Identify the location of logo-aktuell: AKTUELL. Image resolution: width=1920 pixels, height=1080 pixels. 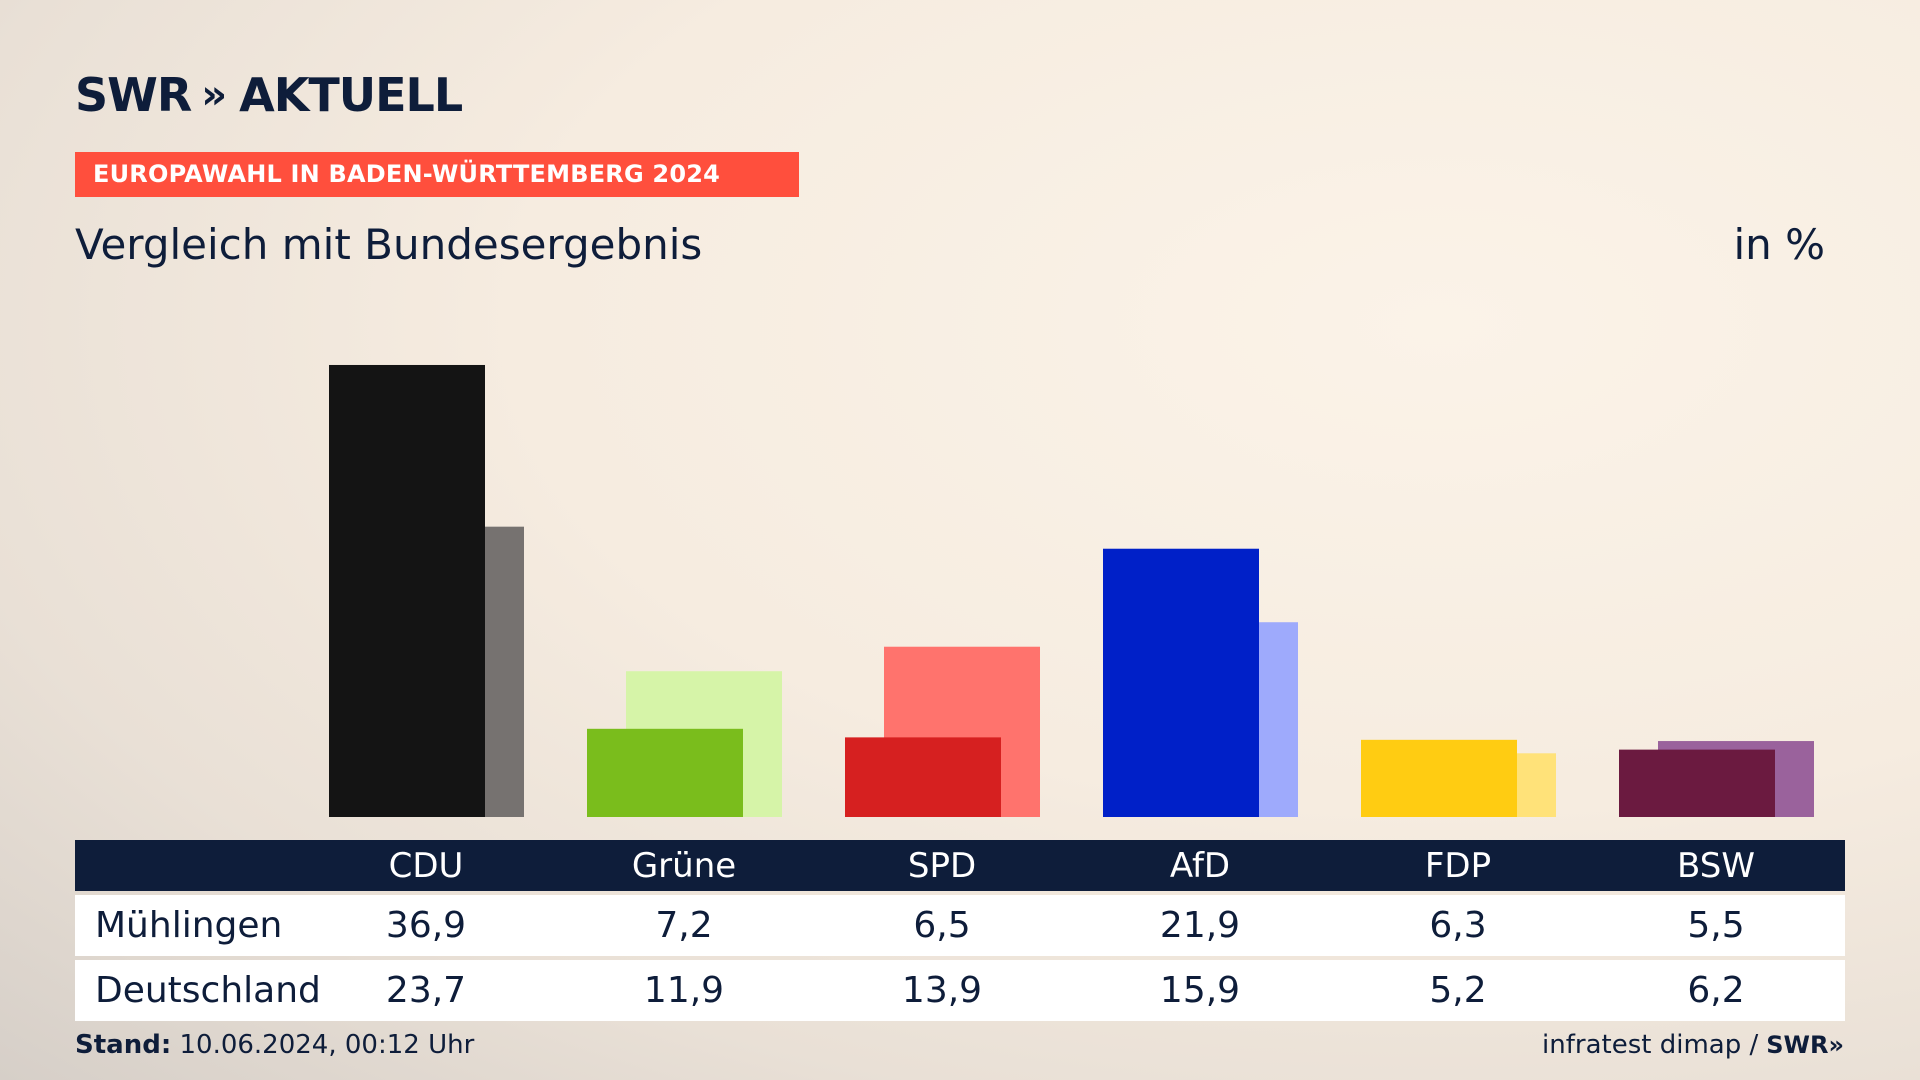
(351, 95).